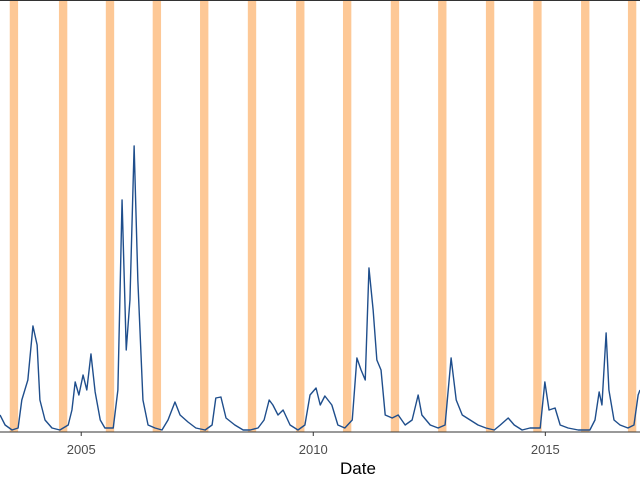 The height and width of the screenshot is (480, 640). Describe the element at coordinates (81, 449) in the screenshot. I see `x-tick-label: 2005` at that location.